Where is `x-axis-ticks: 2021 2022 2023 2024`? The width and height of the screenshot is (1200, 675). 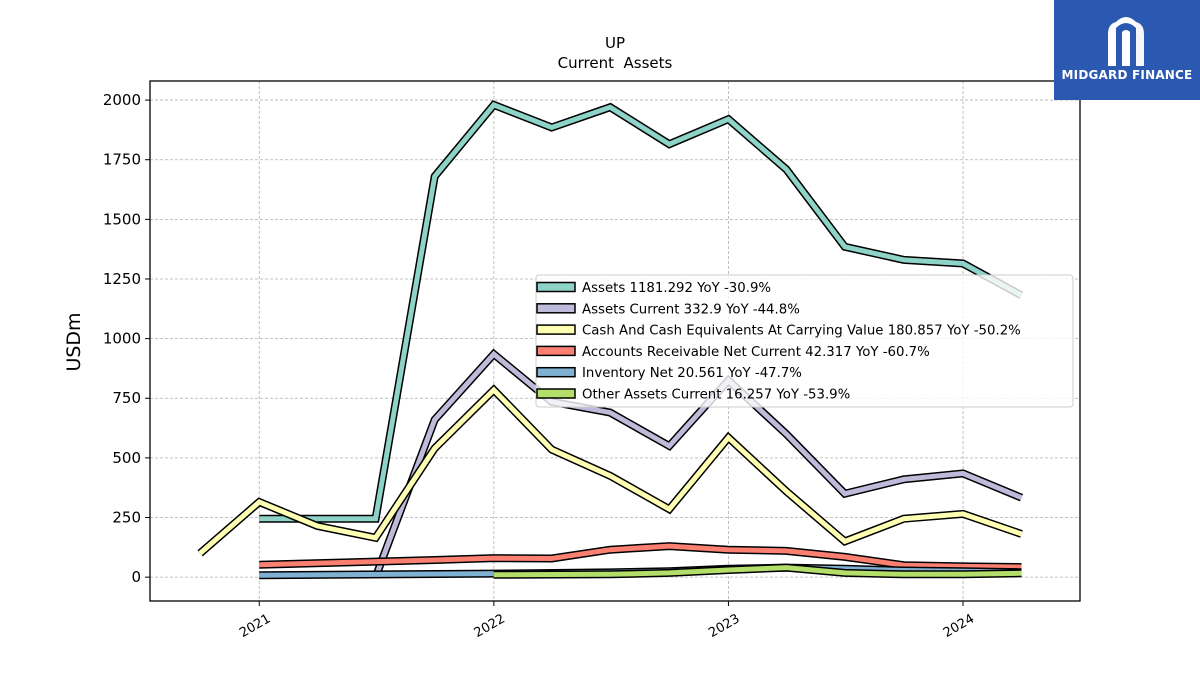
x-axis-ticks: 2021 2022 2023 2024 is located at coordinates (607, 621).